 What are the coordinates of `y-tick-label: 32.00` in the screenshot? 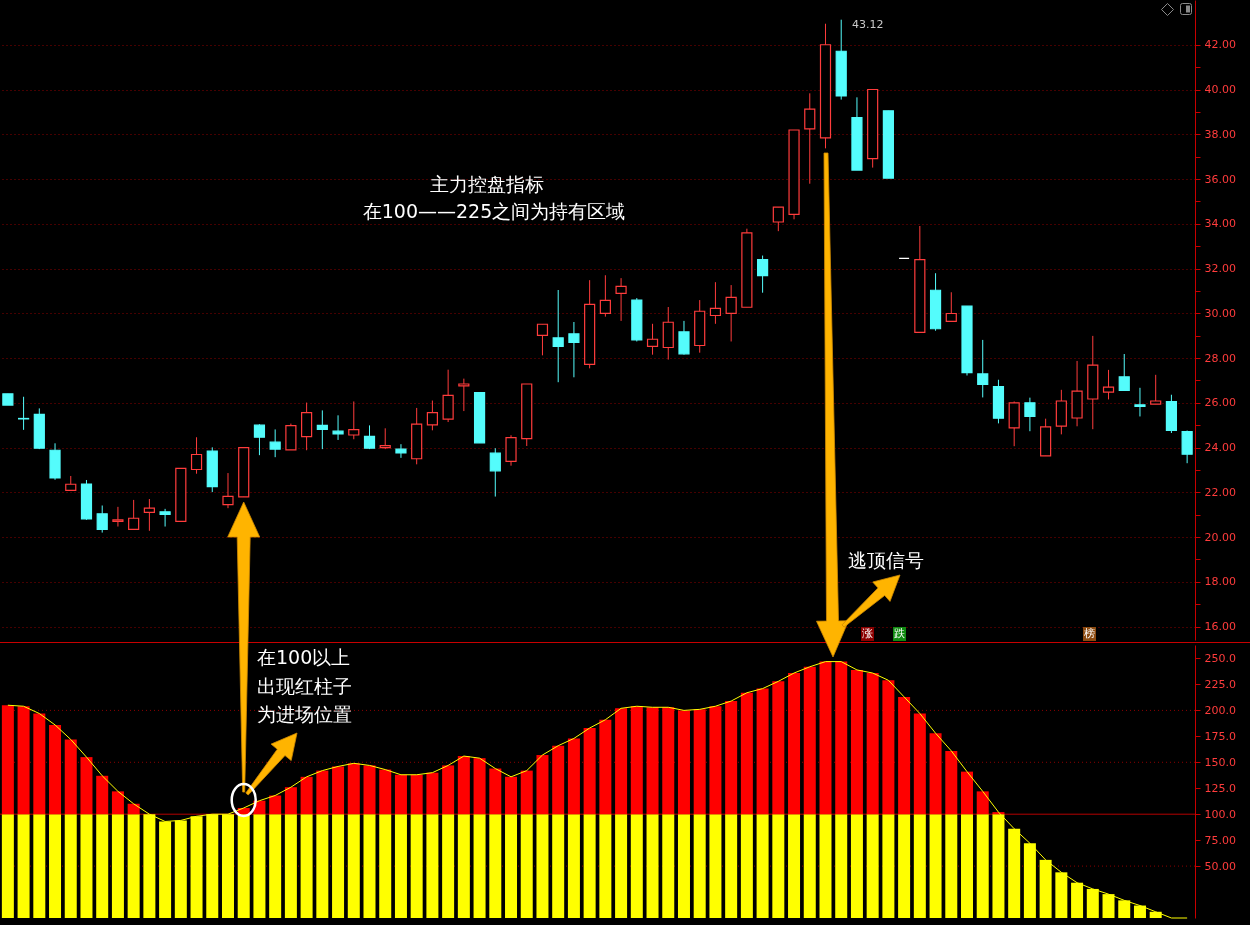 It's located at (1220, 269).